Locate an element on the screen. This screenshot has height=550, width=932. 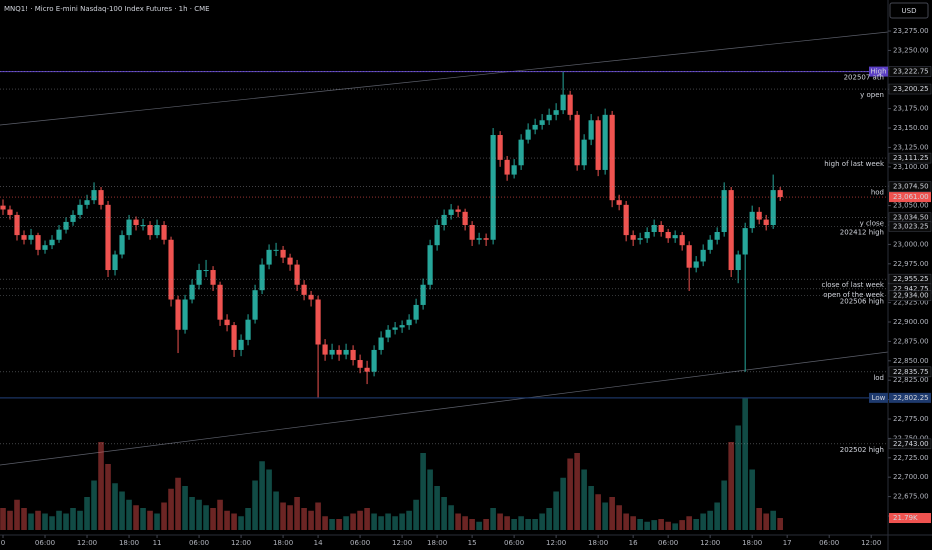
y-tick-label: 22,925.00 is located at coordinates (911, 303).